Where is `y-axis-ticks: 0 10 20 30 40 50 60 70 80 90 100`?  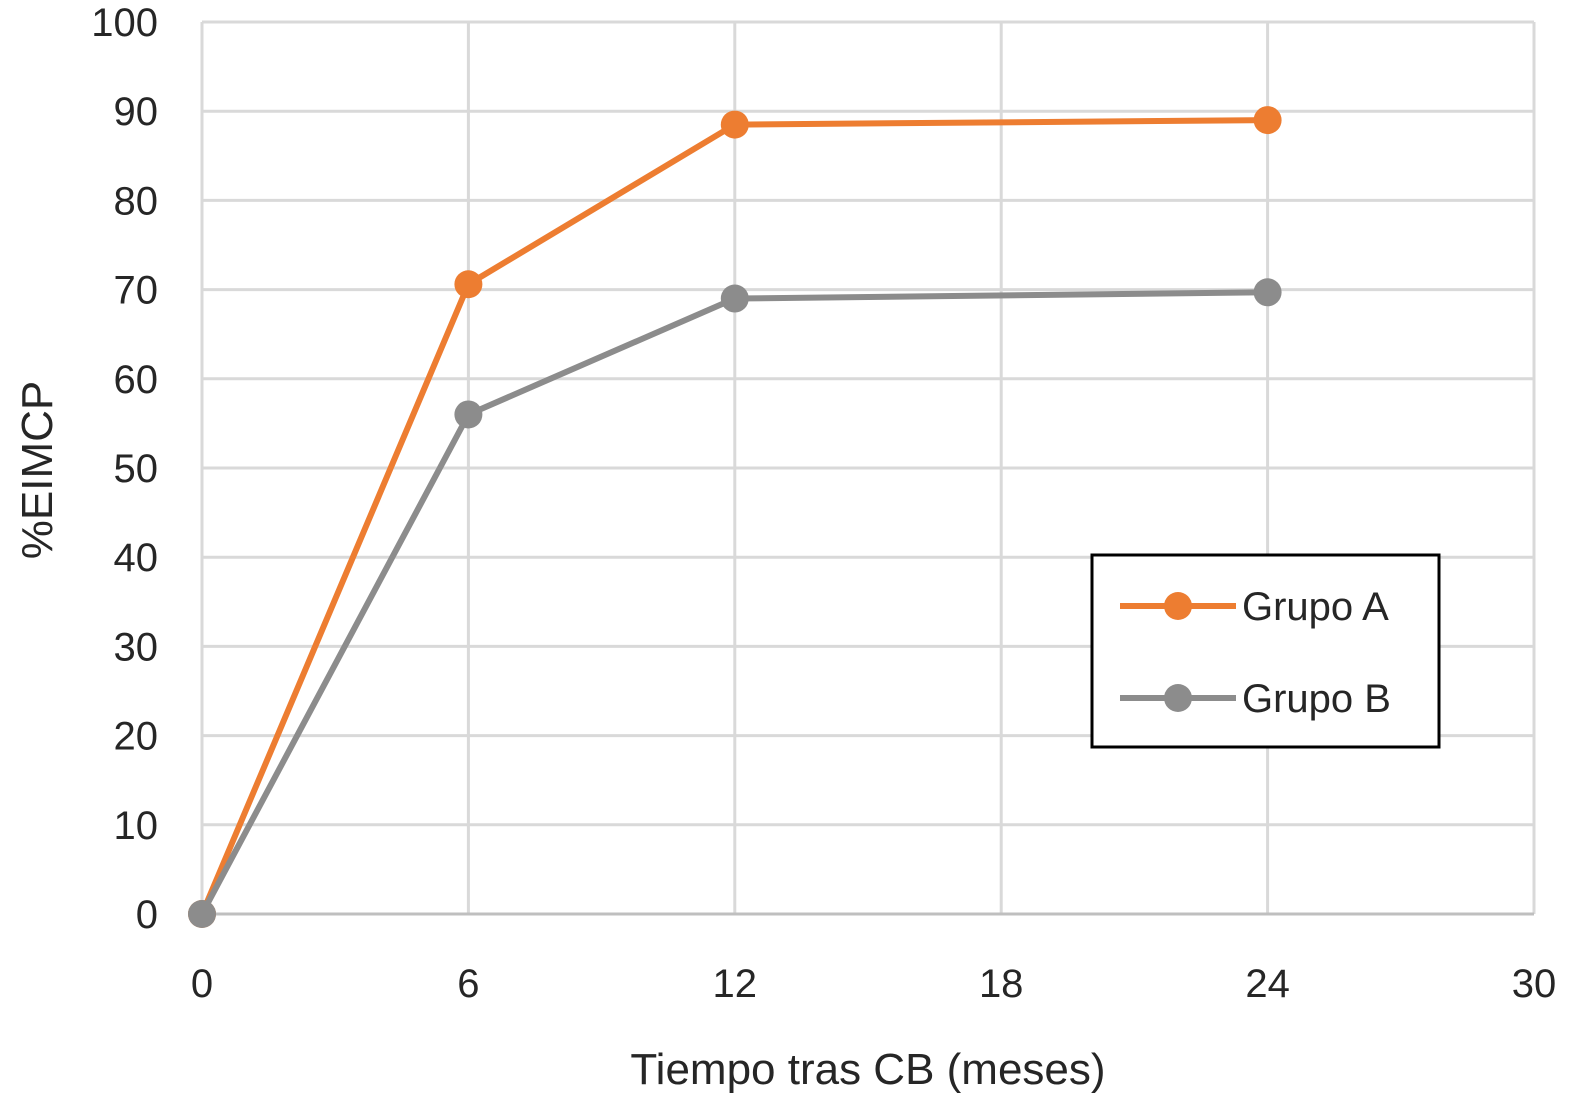 y-axis-ticks: 0 10 20 30 40 50 60 70 80 90 100 is located at coordinates (124, 469).